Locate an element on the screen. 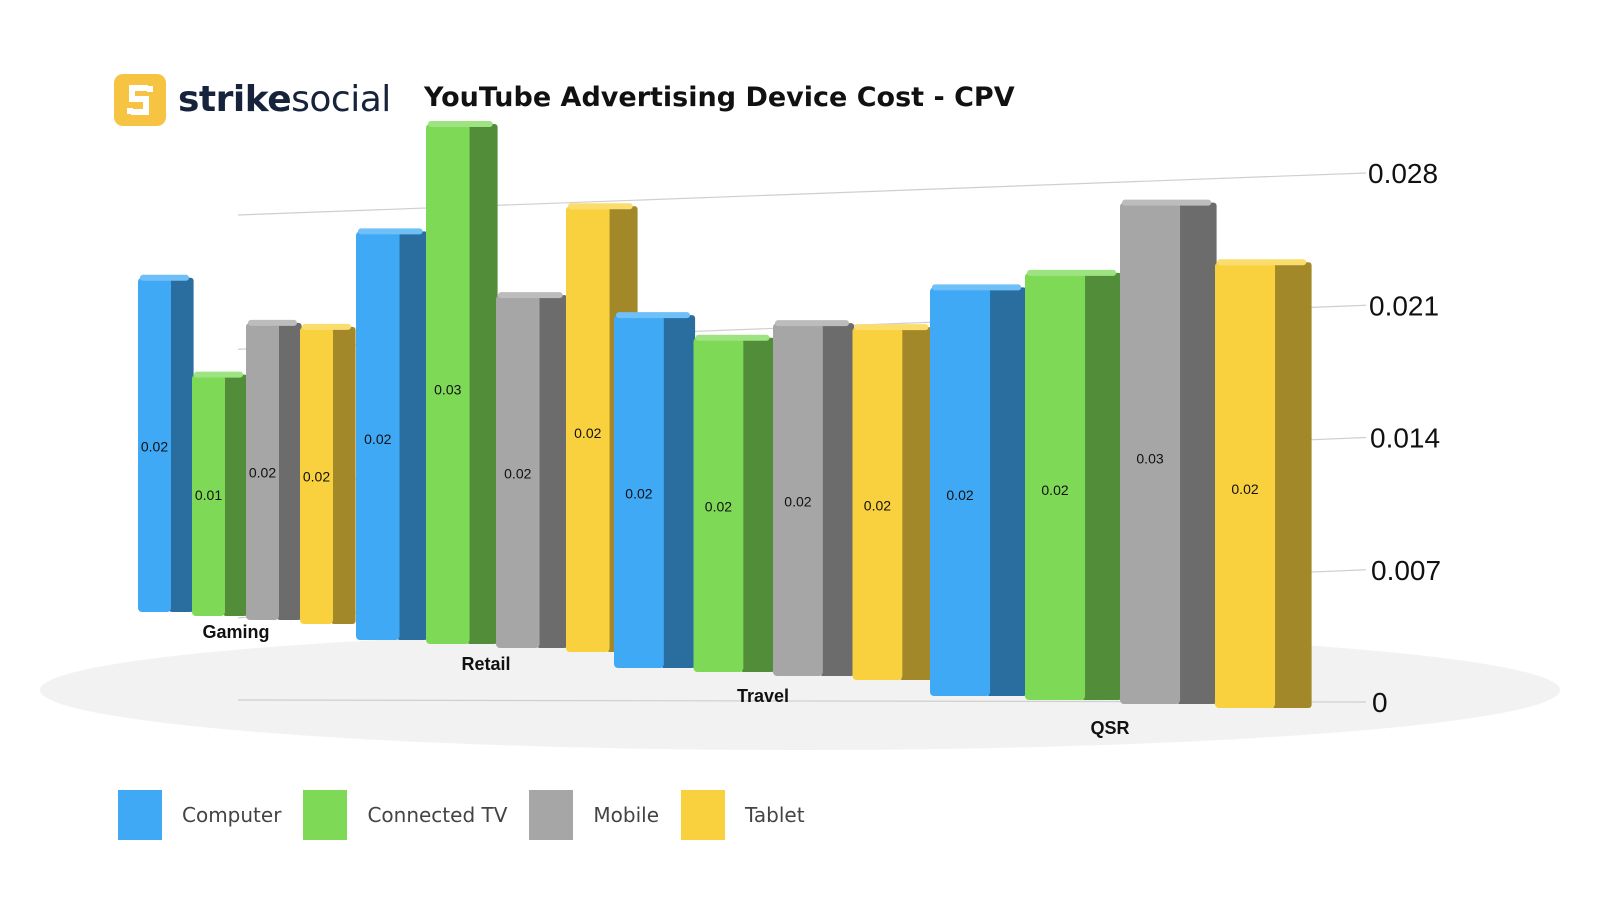 The image size is (1600, 900). legend-label: Tablet is located at coordinates (775, 815).